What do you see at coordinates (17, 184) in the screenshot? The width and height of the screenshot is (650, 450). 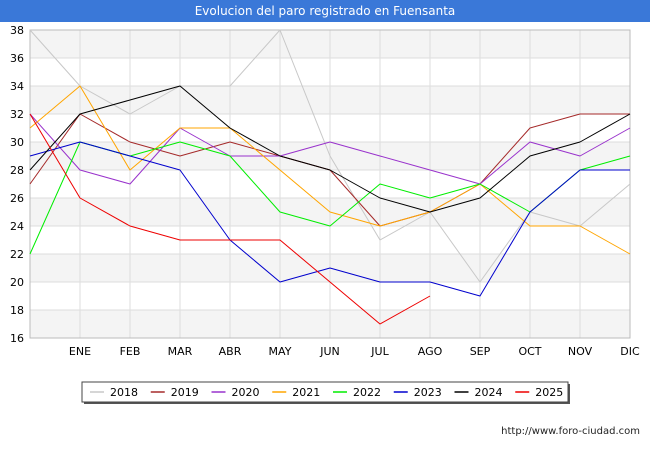 I see `y-tick-labels: 16 18 20 22 24 26 28 30 32 34 36 38` at bounding box center [17, 184].